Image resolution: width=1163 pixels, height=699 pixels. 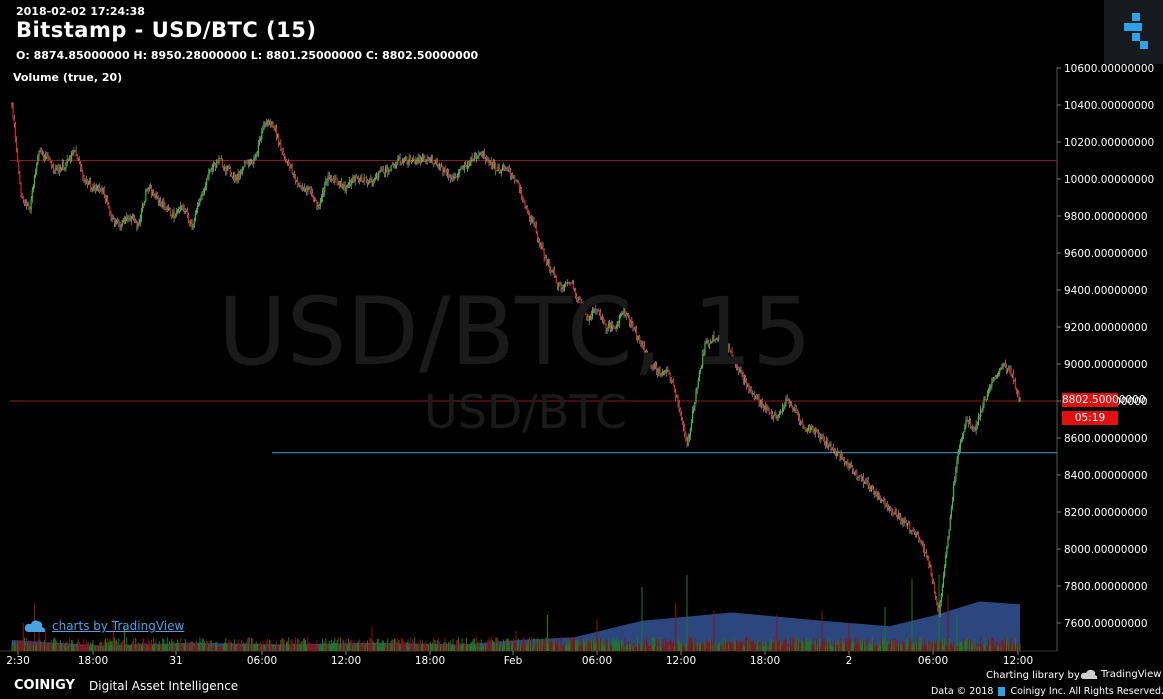 I want to click on tradingview-credit-link: charts by TradingView, so click(x=104, y=626).